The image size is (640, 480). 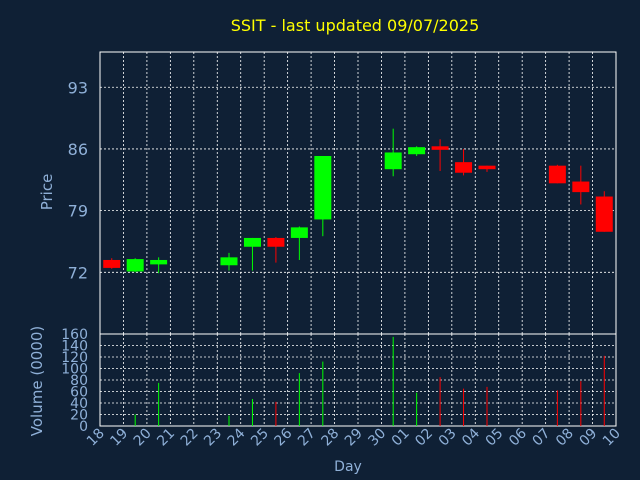 I want to click on volume-y-tick-label: 160, so click(x=74, y=335).